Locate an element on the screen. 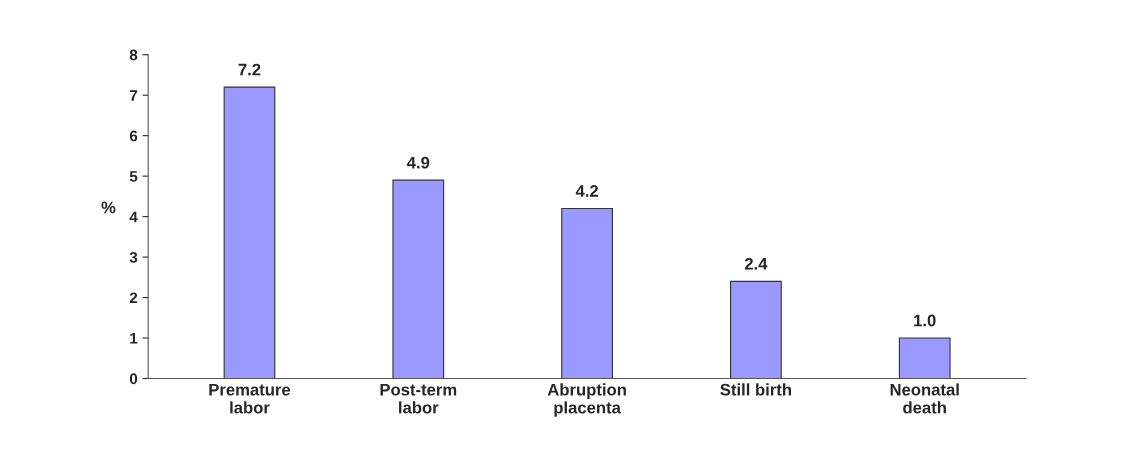 The height and width of the screenshot is (456, 1140). x-tick-label: Premature labor is located at coordinates (250, 398).